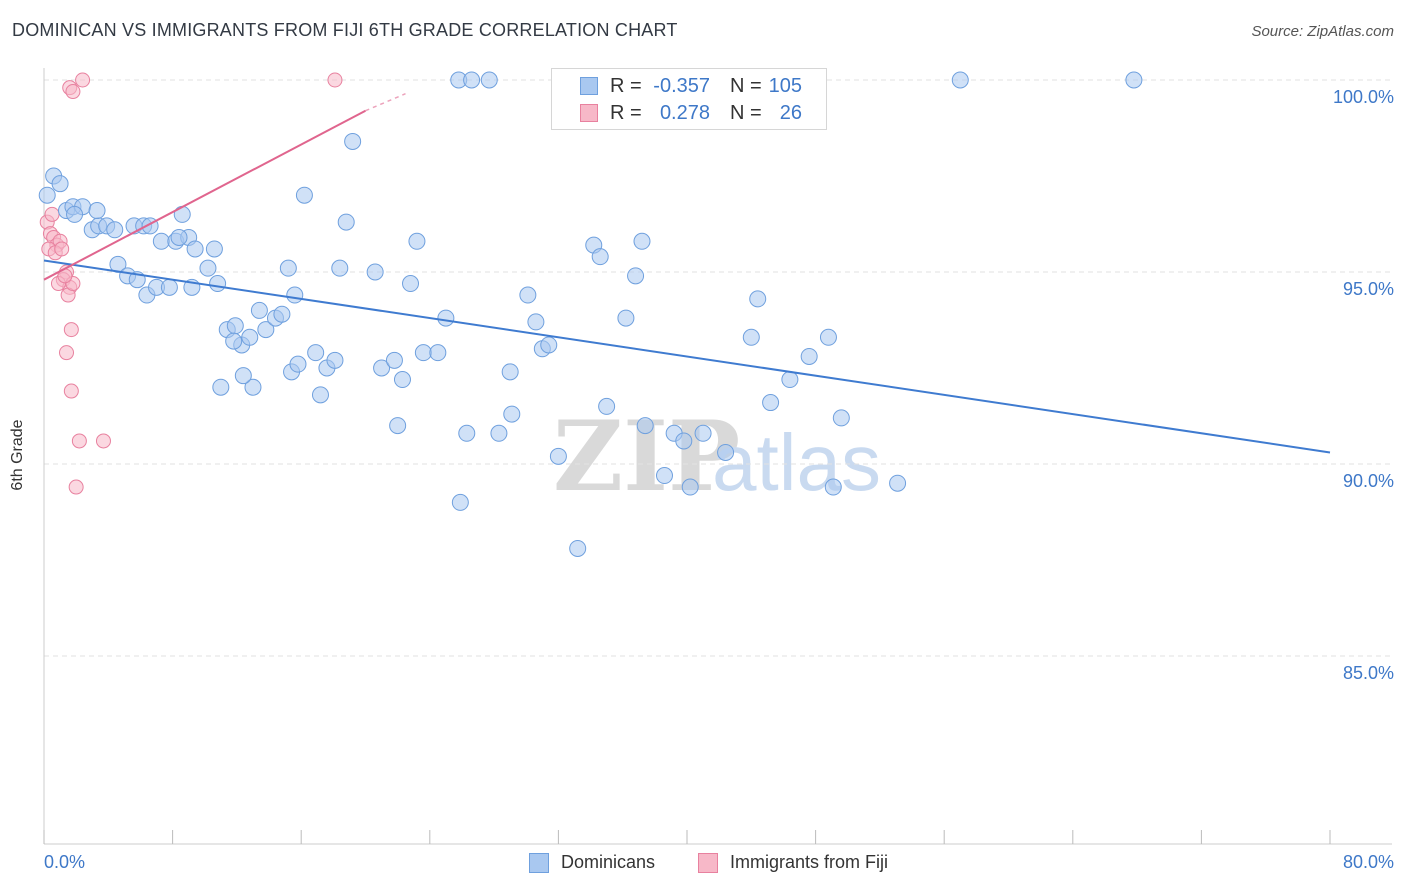 This screenshot has height=892, width=1406. I want to click on fiji-trend-extension, so click(385, 102).